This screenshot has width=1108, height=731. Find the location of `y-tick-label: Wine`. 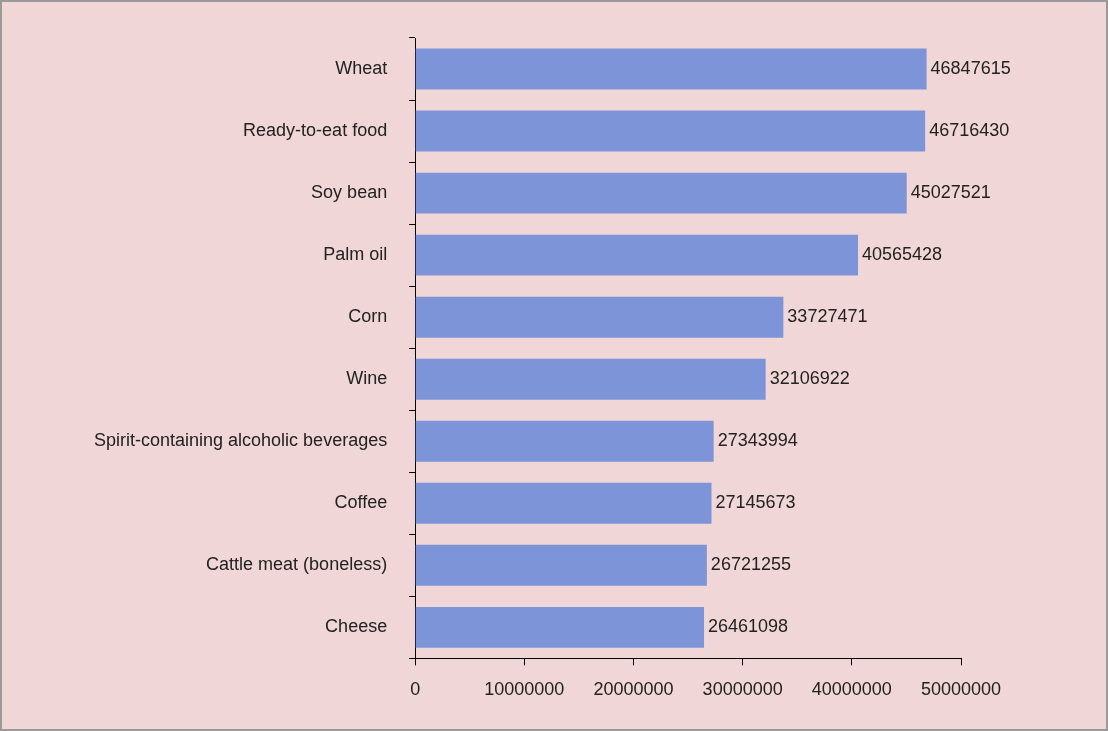

y-tick-label: Wine is located at coordinates (367, 378).